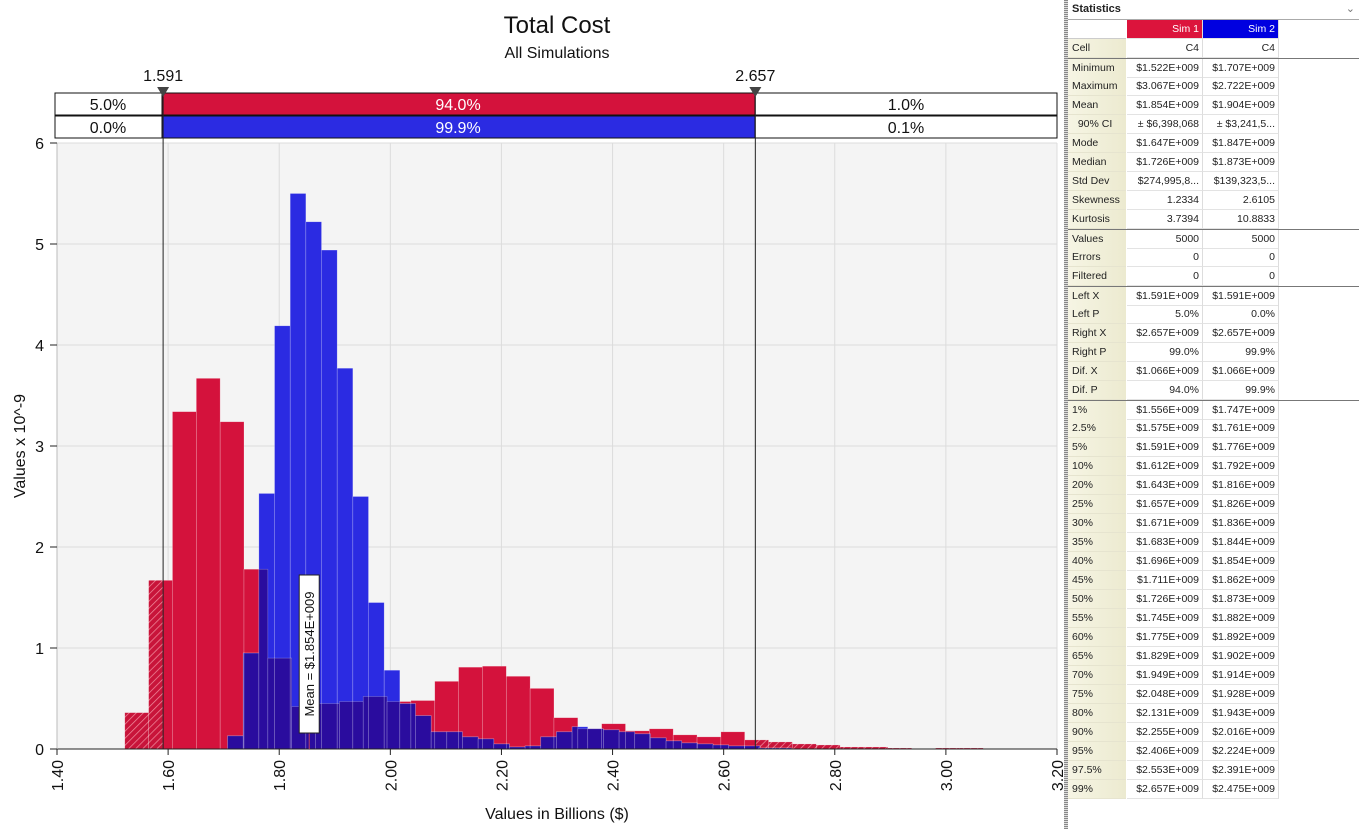  Describe the element at coordinates (1097, 105) in the screenshot. I see `statistics-row-label: Mean` at that location.